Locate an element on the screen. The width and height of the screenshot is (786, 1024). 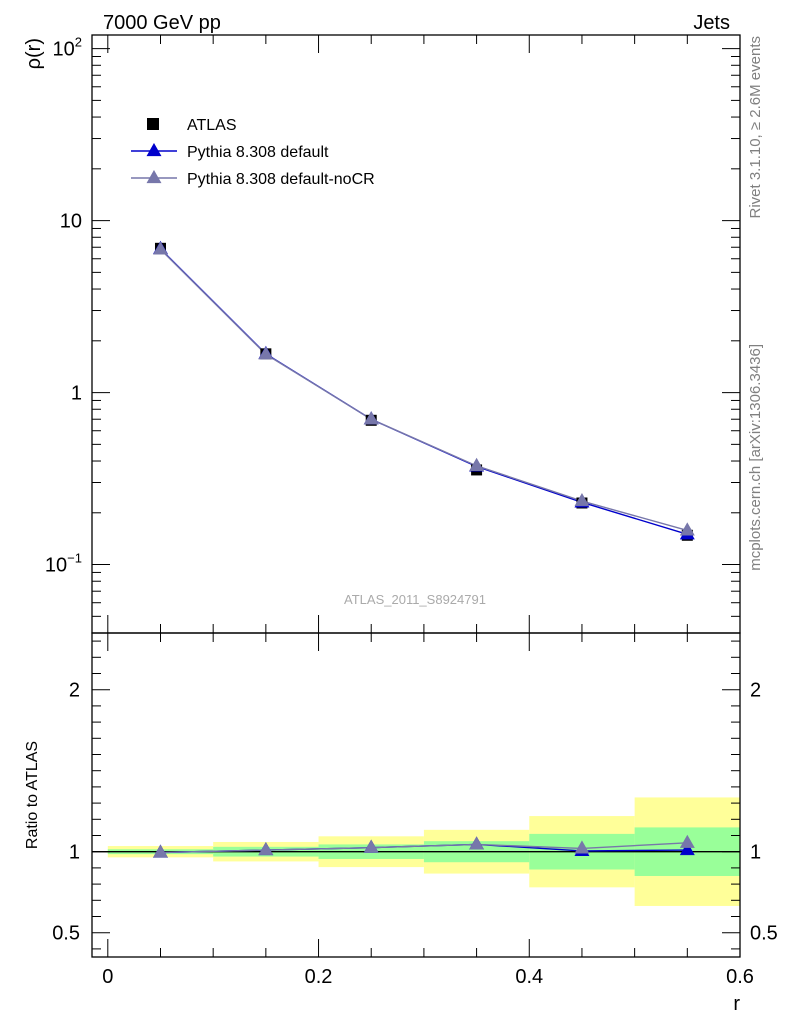
ratio-y-tick-label-right: 1 is located at coordinates (755, 853).